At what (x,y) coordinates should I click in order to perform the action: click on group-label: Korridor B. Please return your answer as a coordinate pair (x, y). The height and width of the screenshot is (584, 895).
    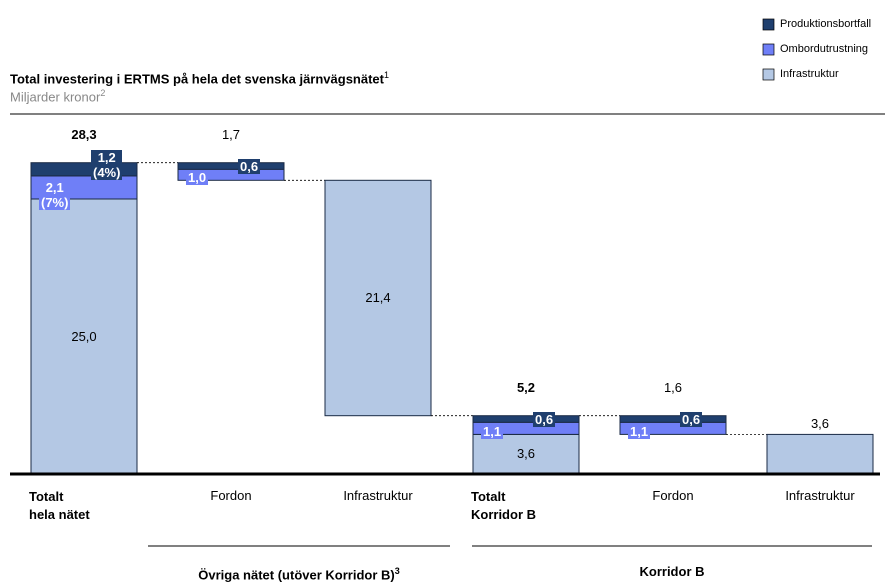
    Looking at the image, I should click on (672, 571).